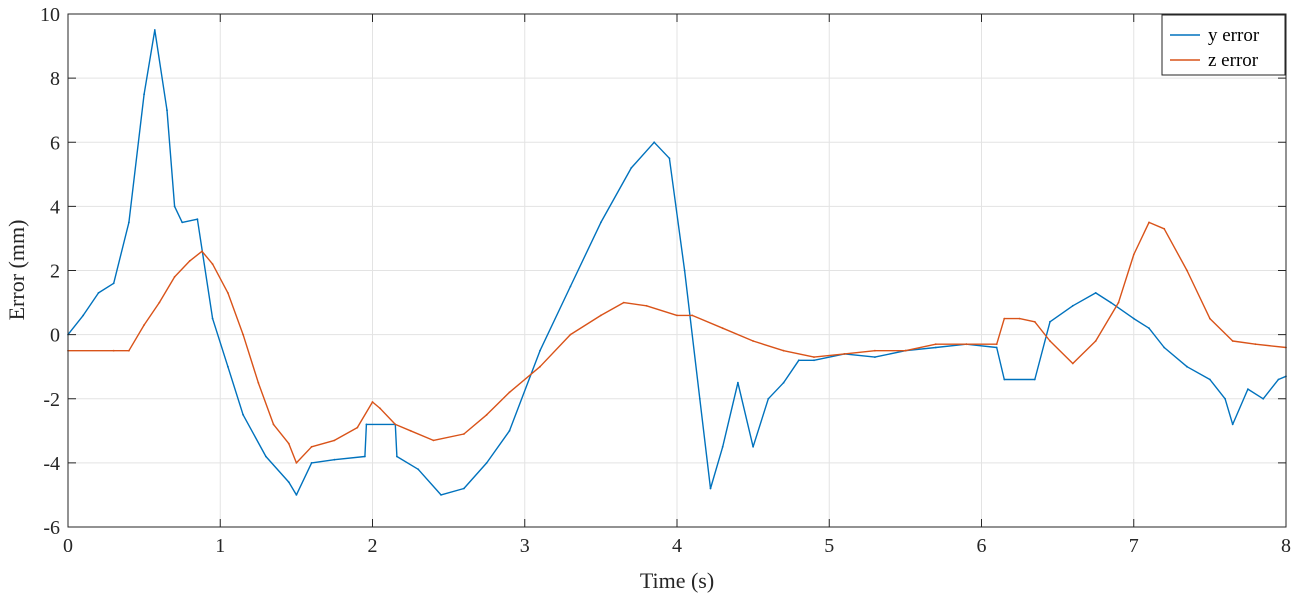 The height and width of the screenshot is (595, 1306). Describe the element at coordinates (50, 15) in the screenshot. I see `y-tick-label: 10` at that location.